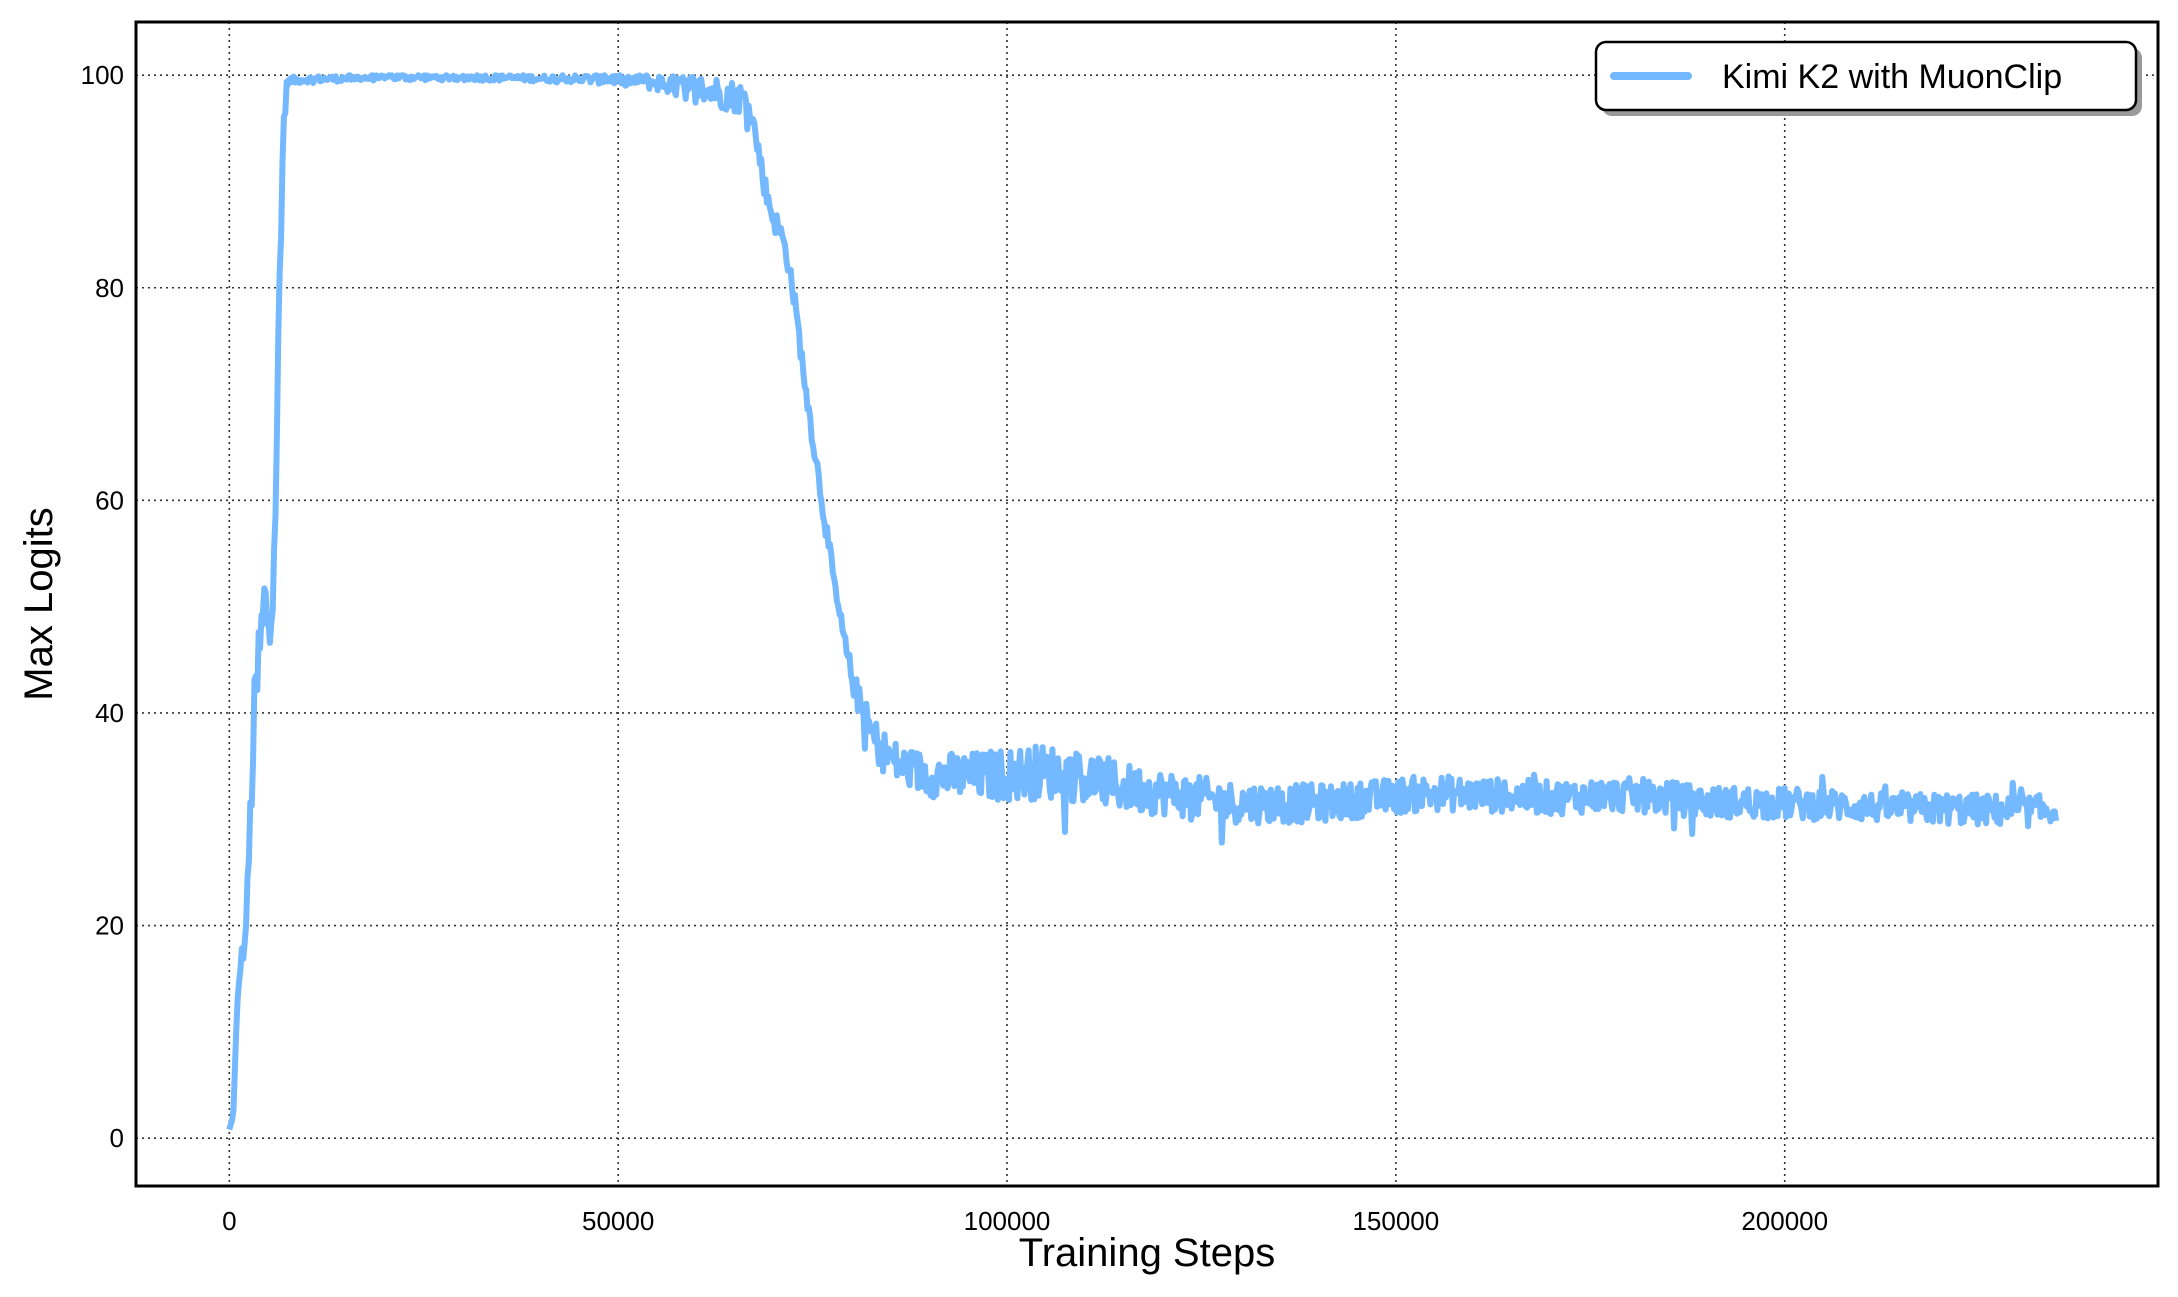 This screenshot has width=2178, height=1297. What do you see at coordinates (1007, 1221) in the screenshot?
I see `x-tick-label: 100000` at bounding box center [1007, 1221].